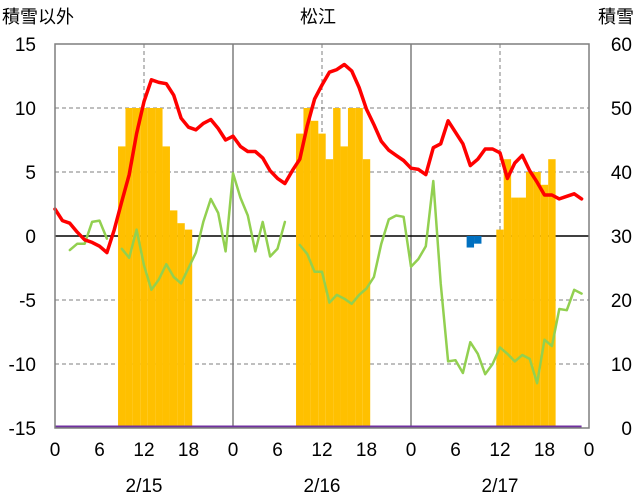 The height and width of the screenshot is (501, 636). Describe the element at coordinates (621, 365) in the screenshot. I see `right-y-tick-label: 10` at that location.